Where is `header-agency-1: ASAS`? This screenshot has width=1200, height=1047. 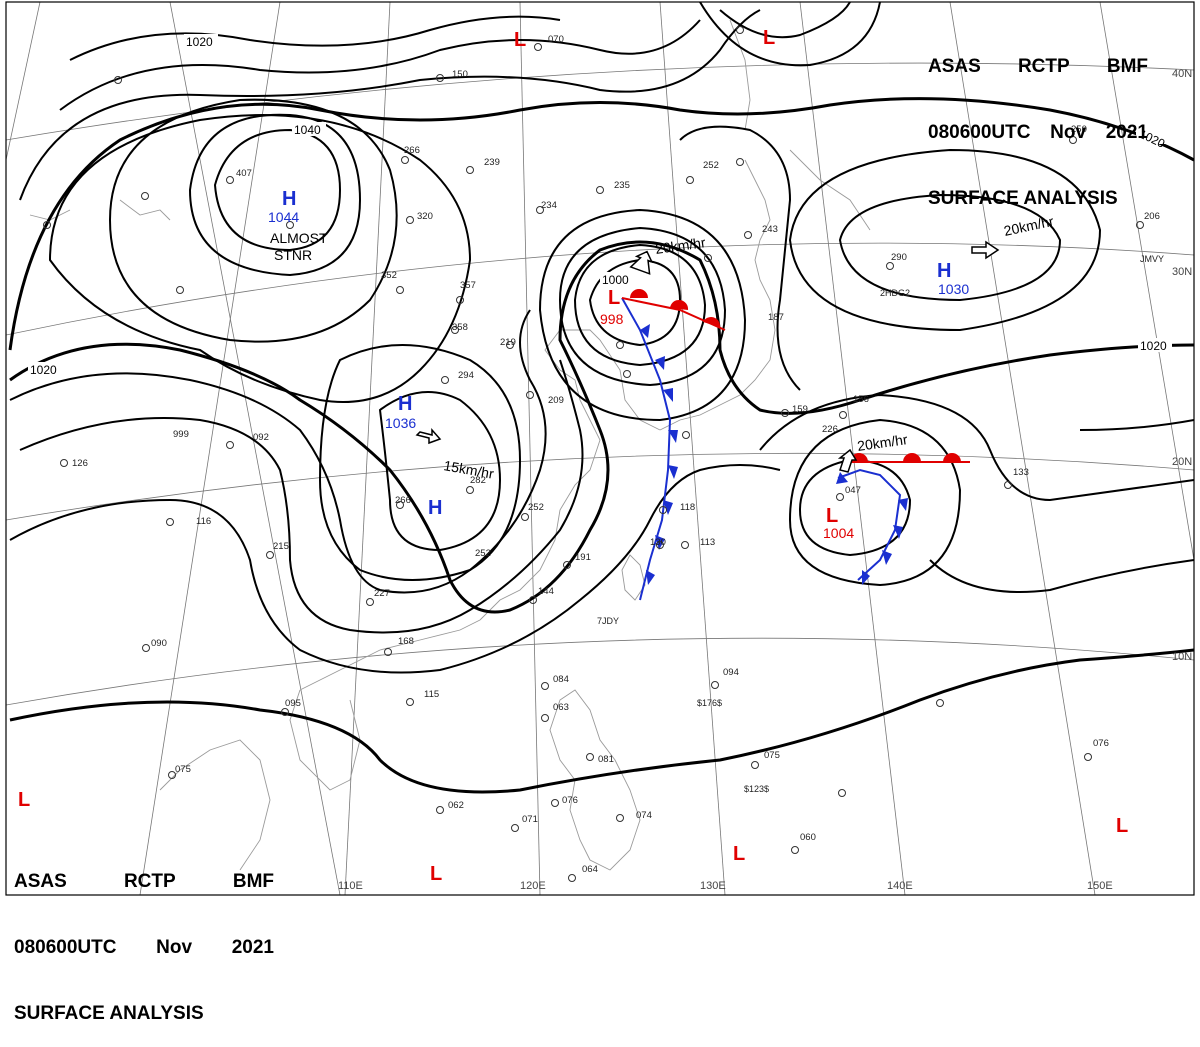 header-agency-1: ASAS is located at coordinates (954, 66).